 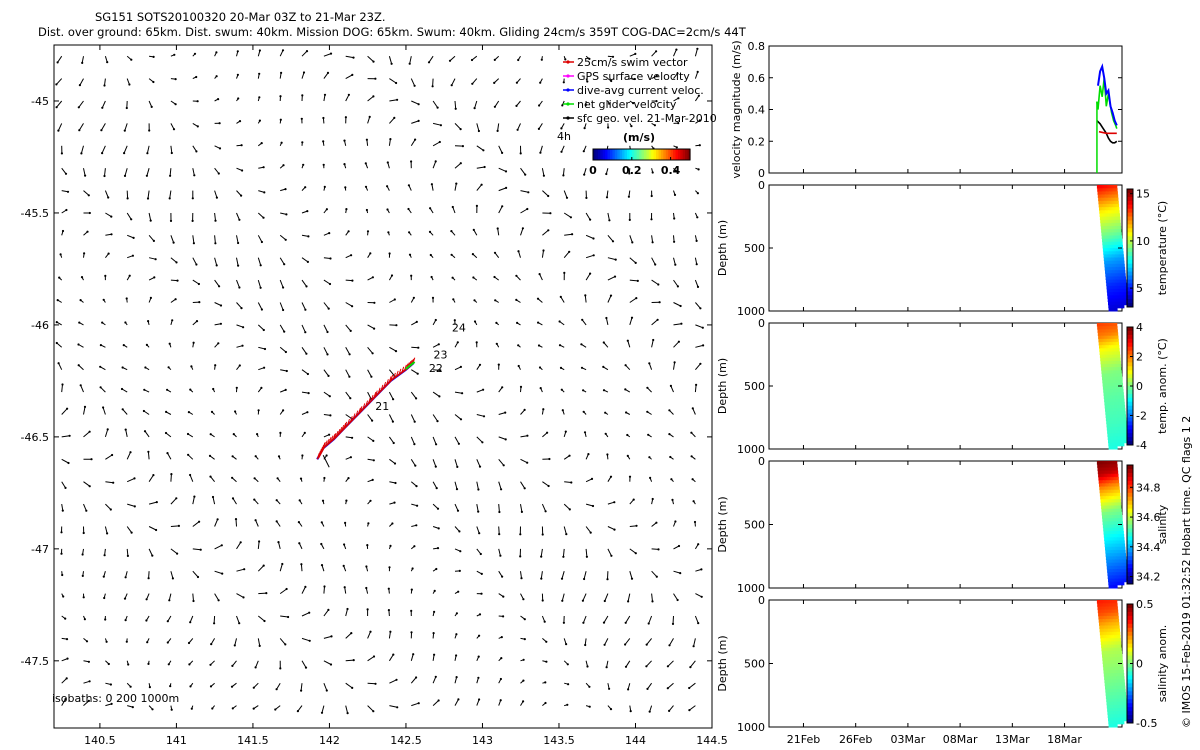 What do you see at coordinates (1141, 445) in the screenshot?
I see `temp_anom-cbar-tick-label: -4` at bounding box center [1141, 445].